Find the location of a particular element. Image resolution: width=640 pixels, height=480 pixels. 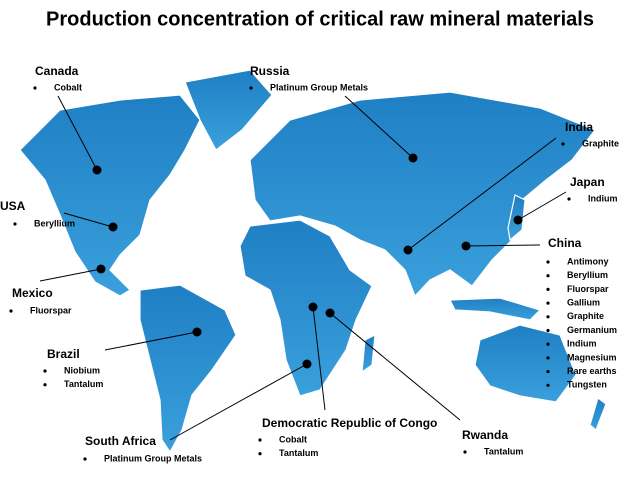

mineral-label: Magnesium is located at coordinates (592, 357).